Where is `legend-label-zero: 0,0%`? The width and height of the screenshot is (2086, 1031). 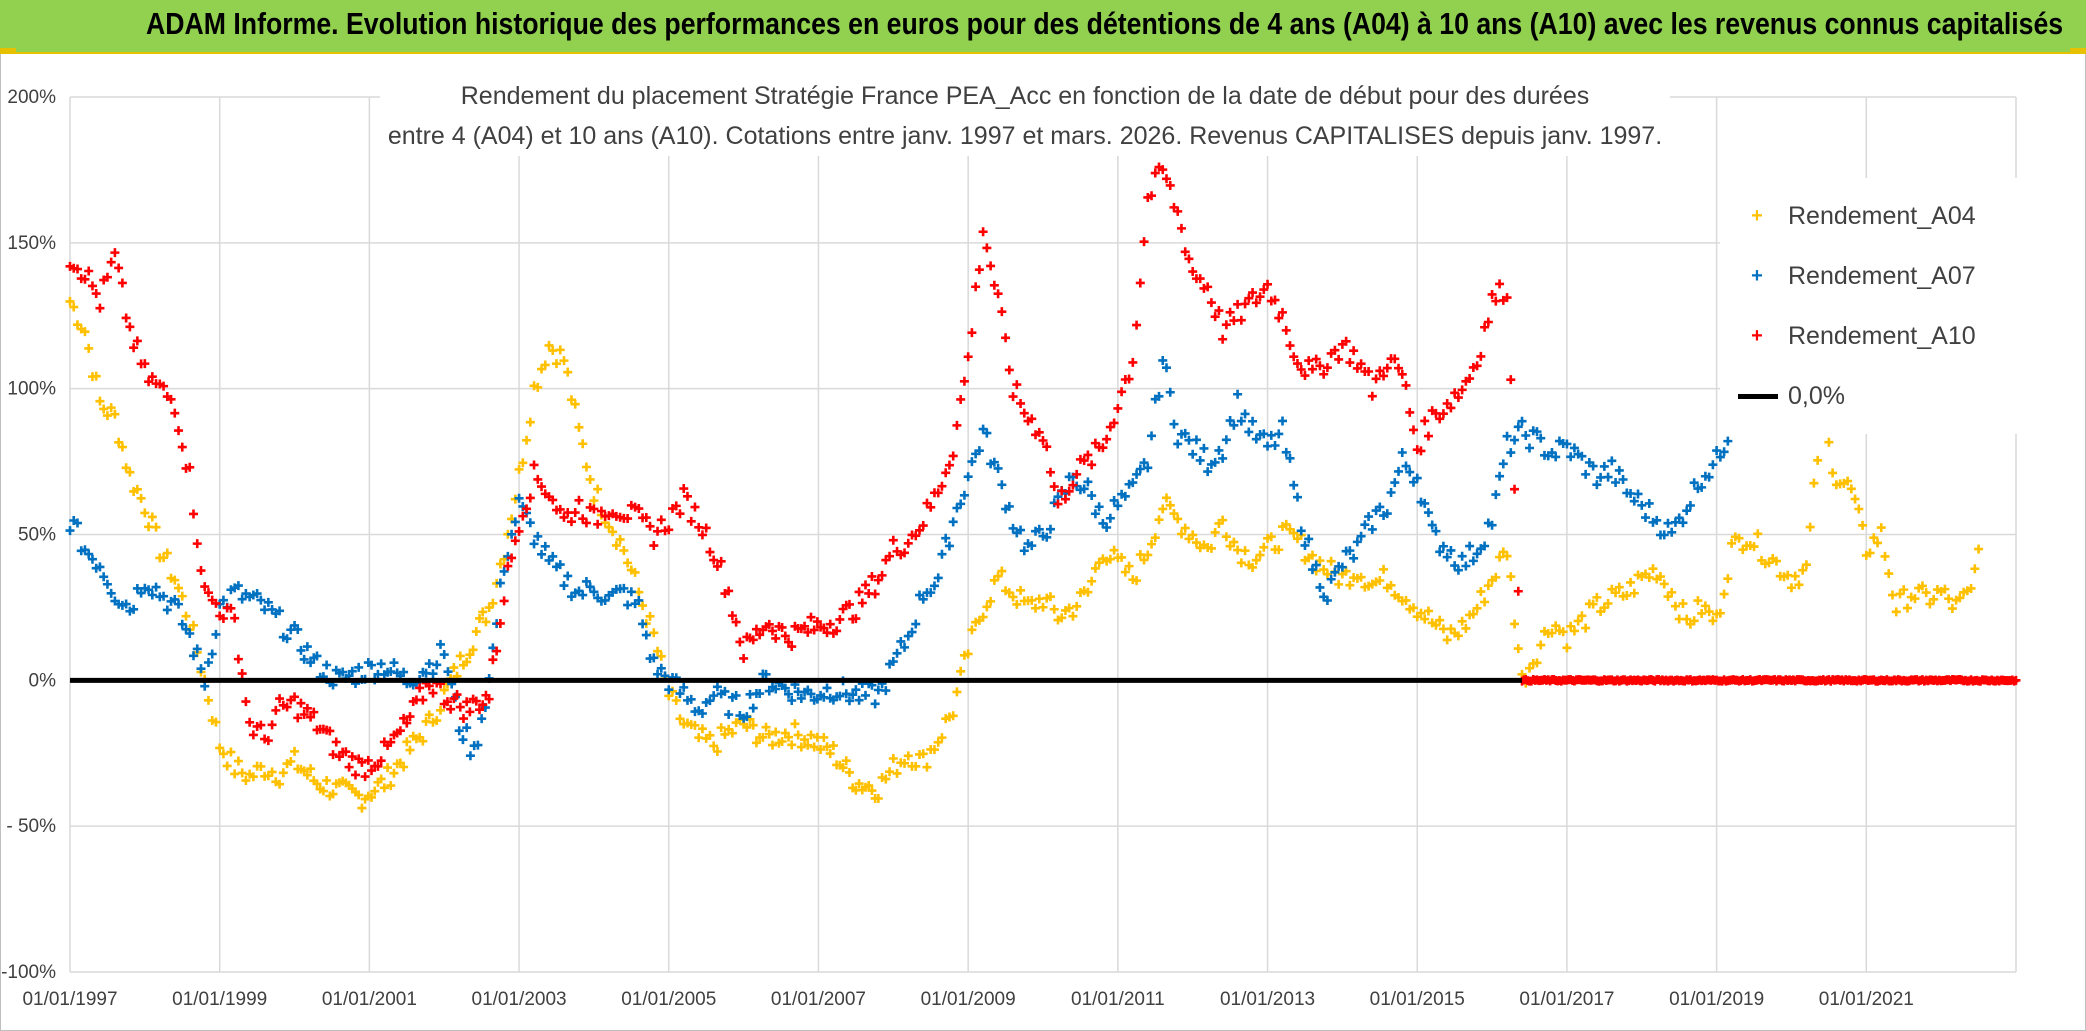
legend-label-zero: 0,0% is located at coordinates (1816, 395).